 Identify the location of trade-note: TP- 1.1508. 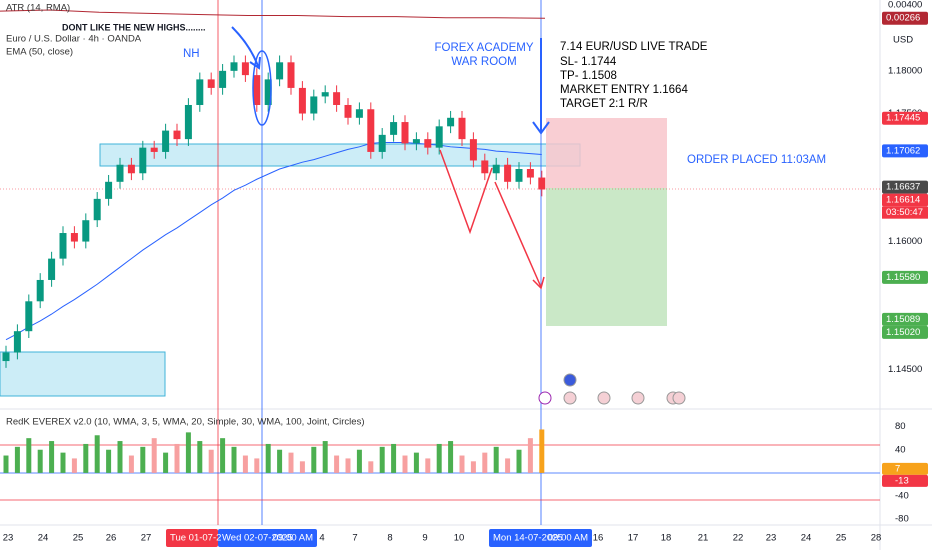
(588, 76).